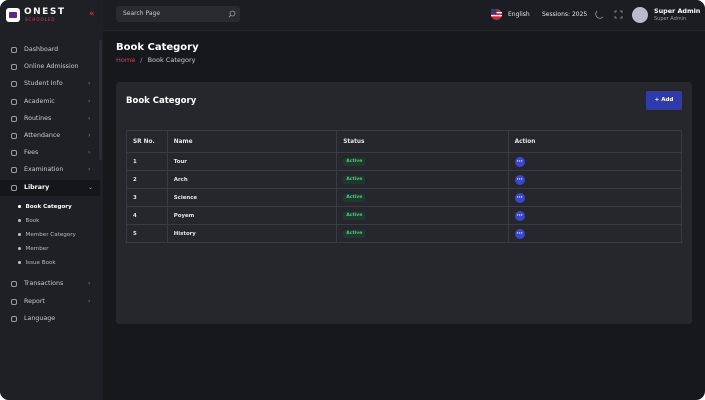 The image size is (705, 400). I want to click on sub-nav-item: Book Category, so click(45, 207).